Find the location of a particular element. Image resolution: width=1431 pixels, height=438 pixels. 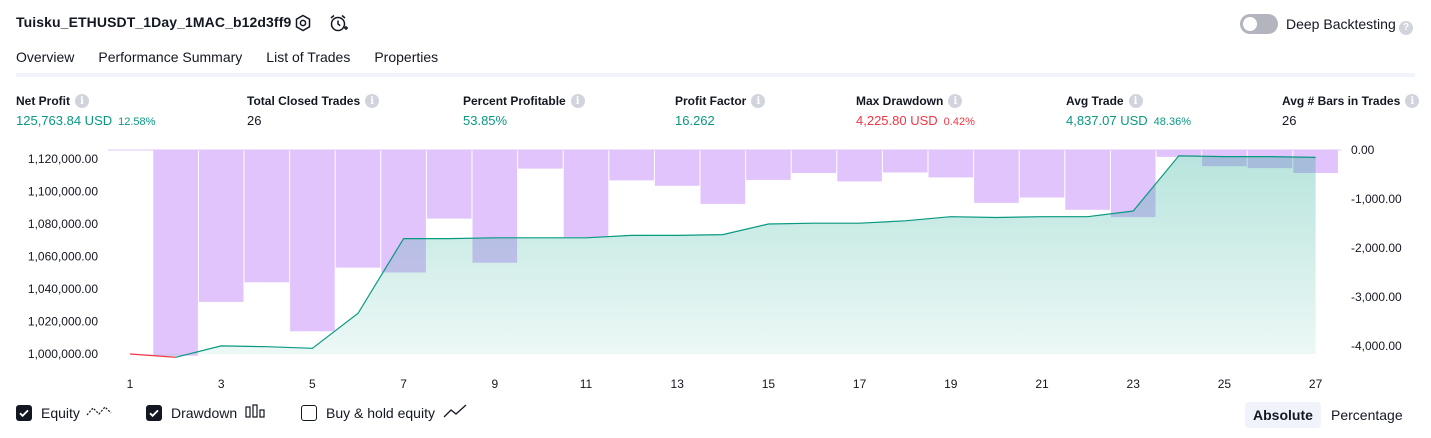

equity-tick-label: 1,100,000.00 is located at coordinates (63, 192).